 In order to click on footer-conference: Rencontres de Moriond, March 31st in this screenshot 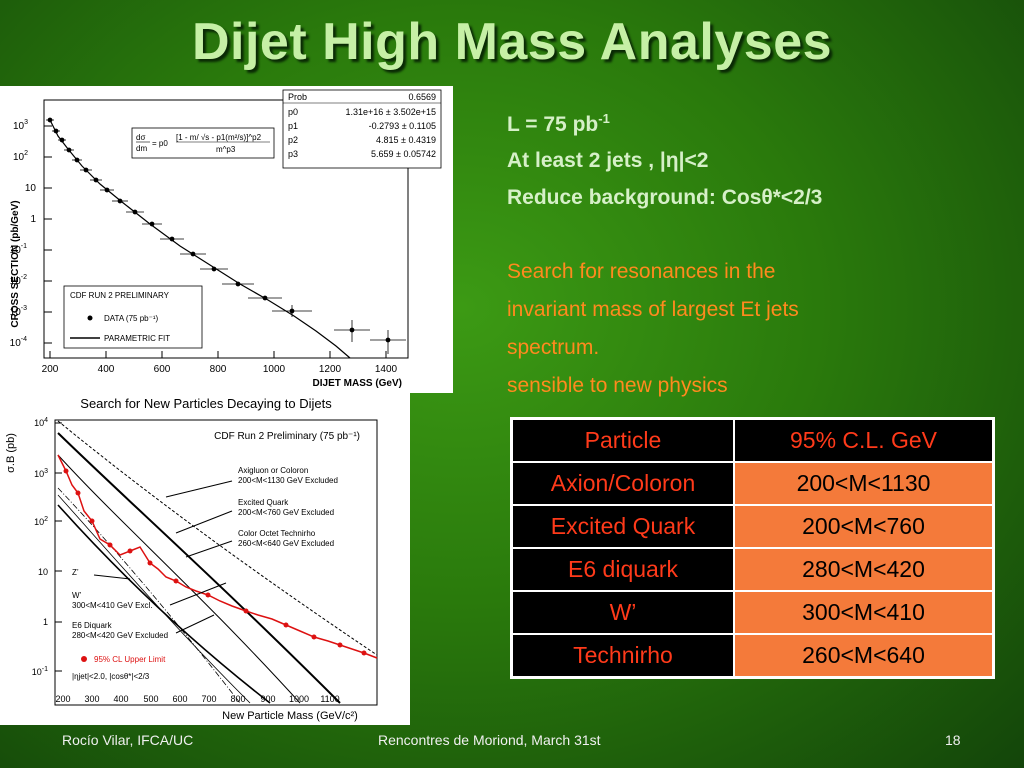, I will do `click(489, 740)`.